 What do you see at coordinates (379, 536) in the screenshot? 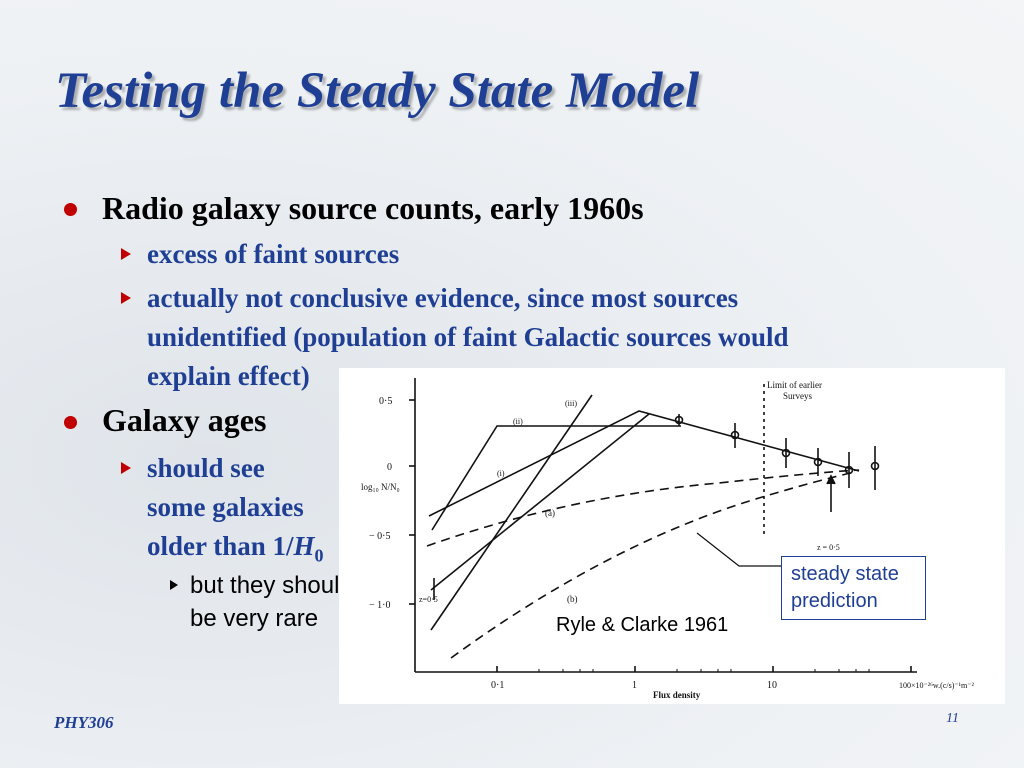
I see `svg-text: − 0·5` at bounding box center [379, 536].